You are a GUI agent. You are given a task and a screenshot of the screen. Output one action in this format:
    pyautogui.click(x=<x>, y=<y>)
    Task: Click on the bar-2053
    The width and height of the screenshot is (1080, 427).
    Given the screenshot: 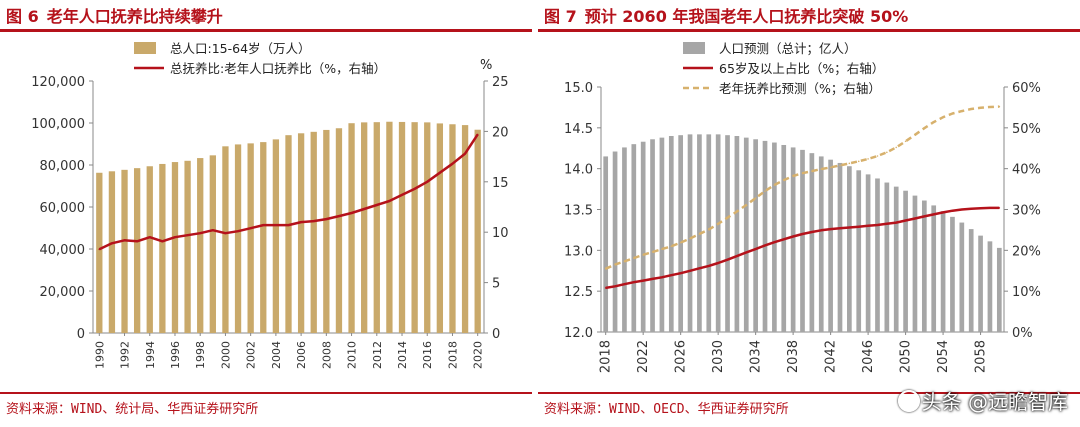 What is the action you would take?
    pyautogui.click(x=934, y=268)
    